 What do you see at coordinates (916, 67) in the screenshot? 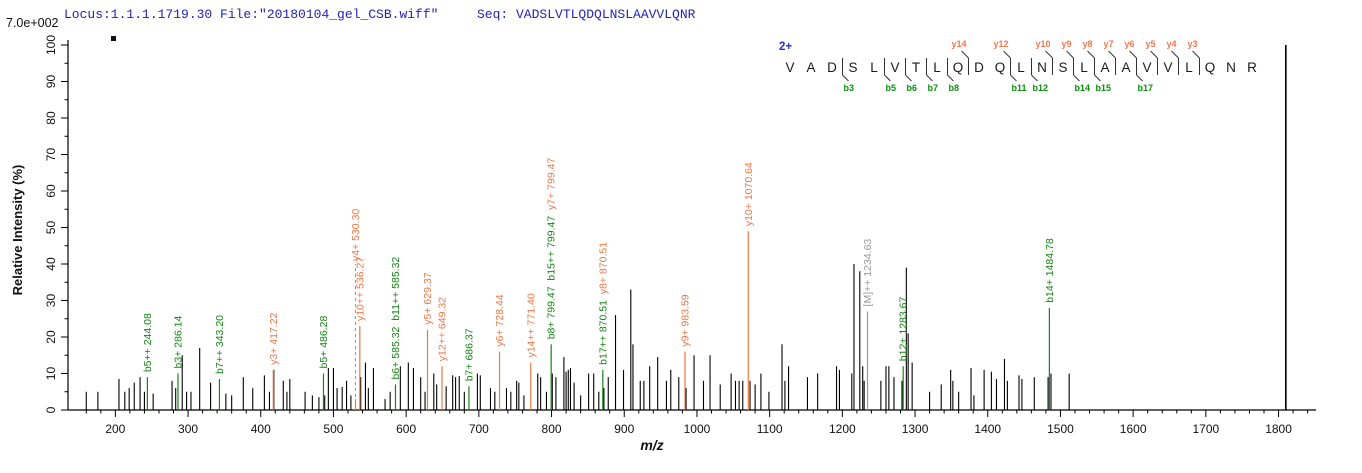
I see `residue-letter: T` at bounding box center [916, 67].